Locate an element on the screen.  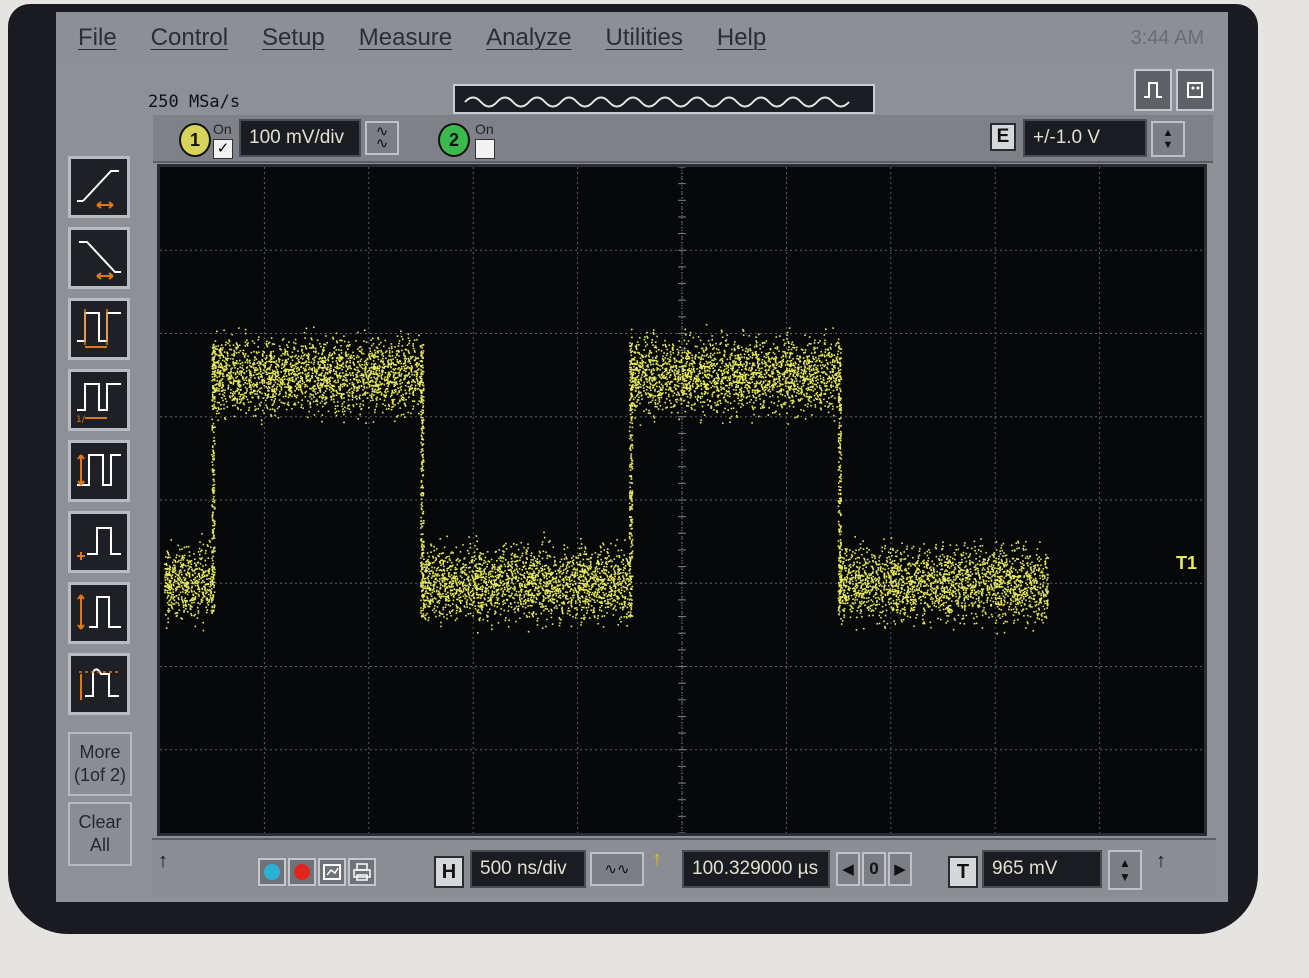
pulse-mode-button is located at coordinates (1153, 90).